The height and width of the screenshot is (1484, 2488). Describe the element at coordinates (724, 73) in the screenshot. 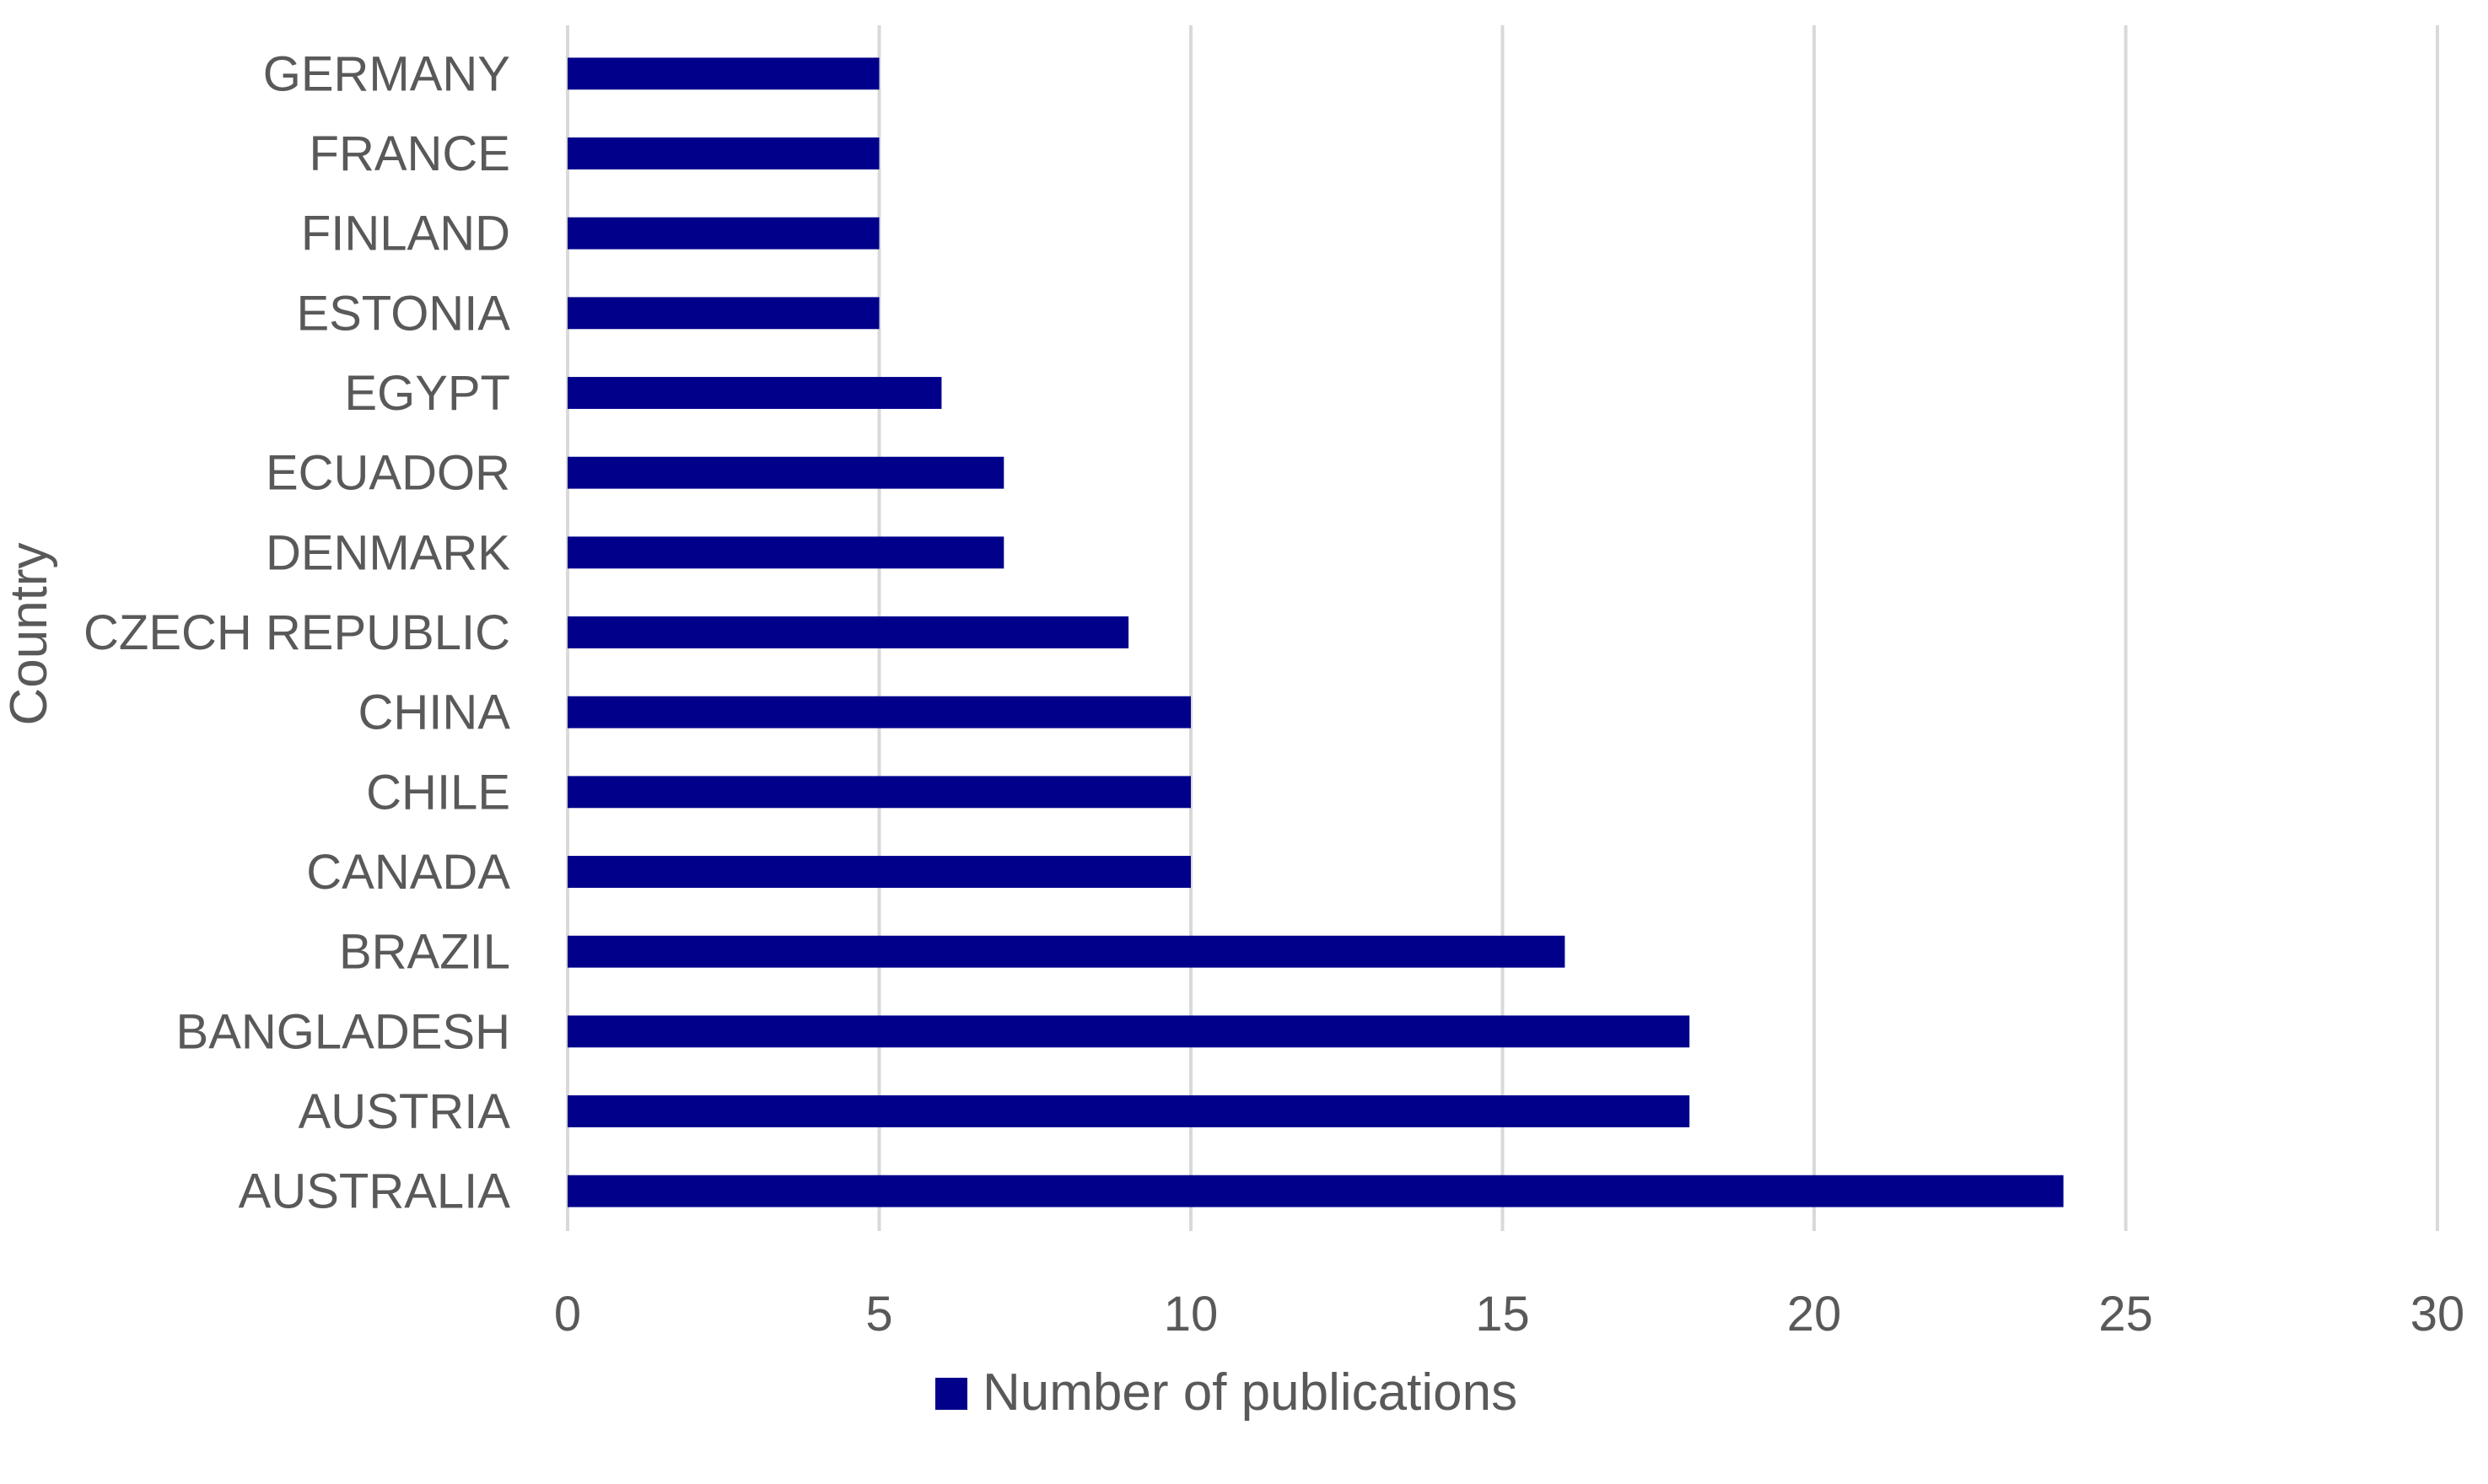

I see `bar-germany` at that location.